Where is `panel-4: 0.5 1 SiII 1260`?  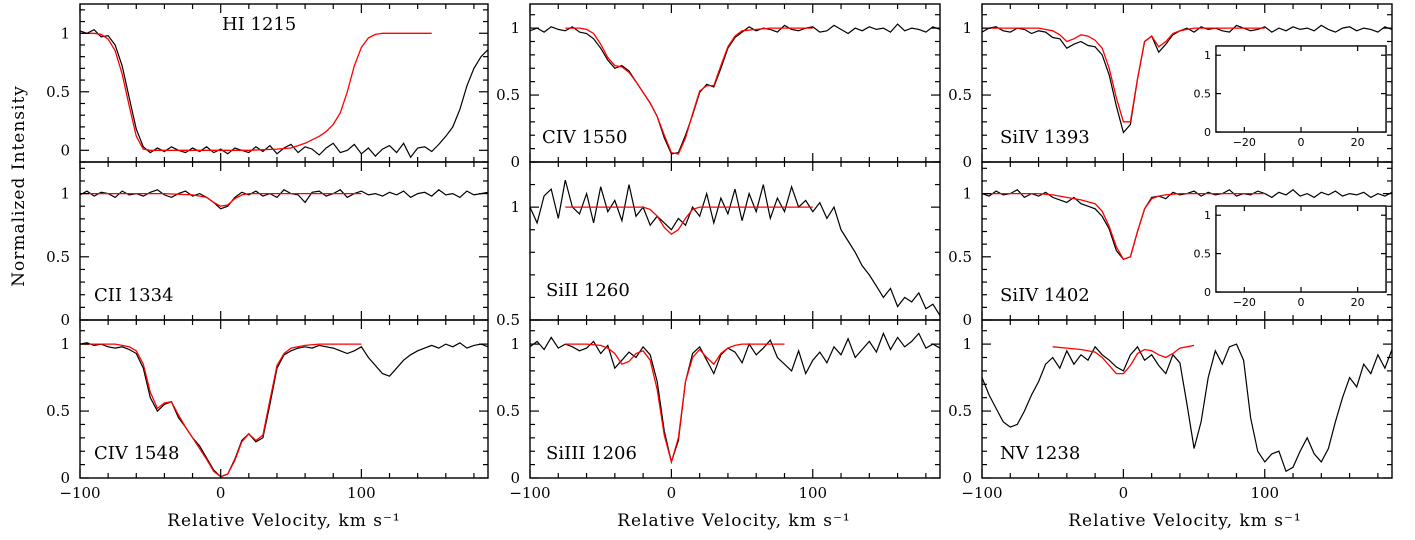
panel-4: 0.5 1 SiII 1260 is located at coordinates (718, 245).